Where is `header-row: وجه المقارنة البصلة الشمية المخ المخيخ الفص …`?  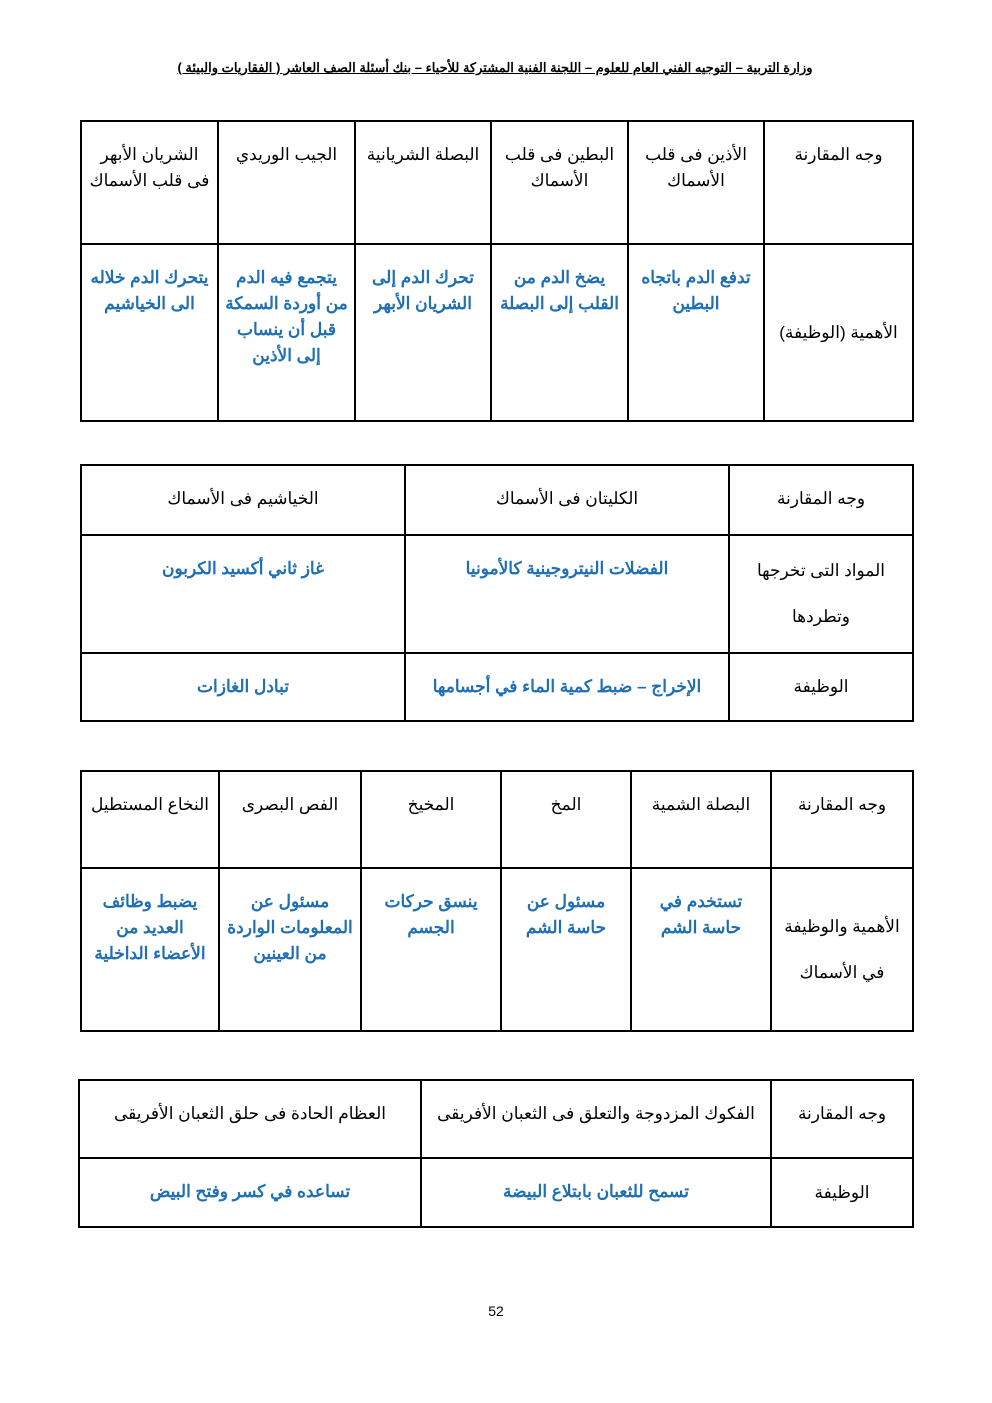
header-row: وجه المقارنة البصلة الشمية المخ المخيخ الفص … is located at coordinates (497, 819).